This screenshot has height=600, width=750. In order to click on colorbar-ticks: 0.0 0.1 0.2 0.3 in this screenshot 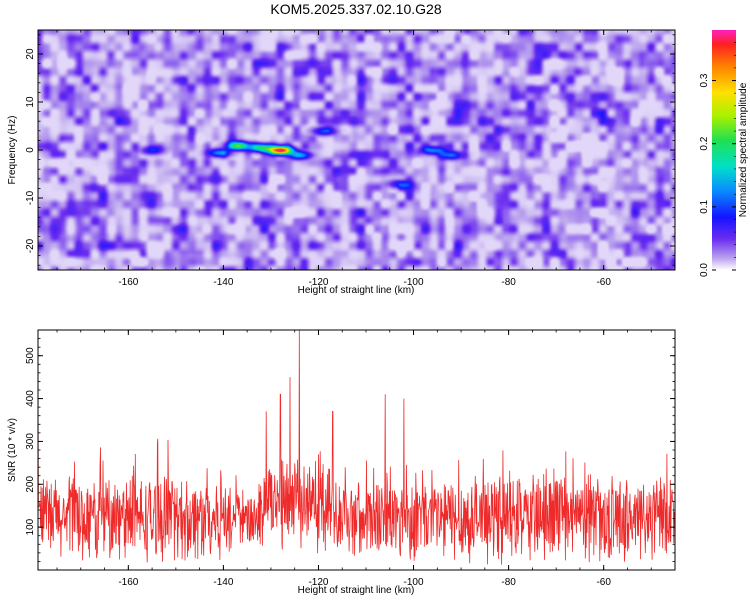, I will do `click(717, 159)`.